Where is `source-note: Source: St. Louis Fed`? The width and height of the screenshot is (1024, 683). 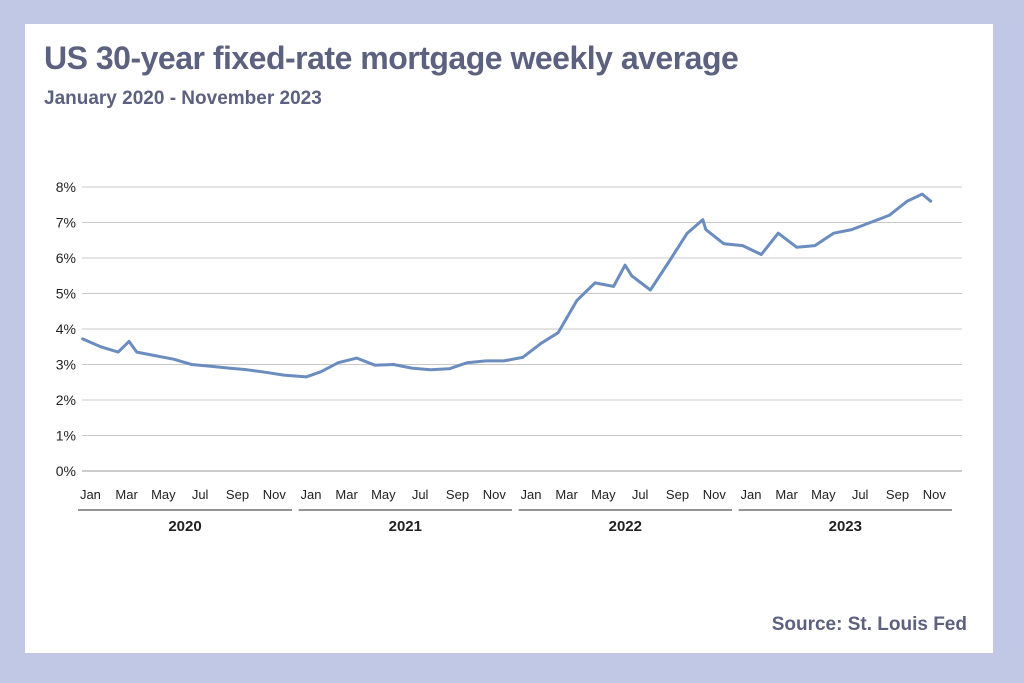 source-note: Source: St. Louis Fed is located at coordinates (869, 624).